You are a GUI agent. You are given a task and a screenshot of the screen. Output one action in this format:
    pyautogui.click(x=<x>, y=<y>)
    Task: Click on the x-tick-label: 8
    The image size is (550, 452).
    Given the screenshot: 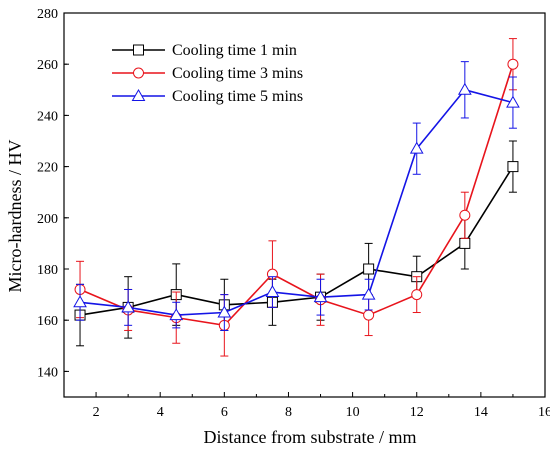 What is the action you would take?
    pyautogui.click(x=288, y=412)
    